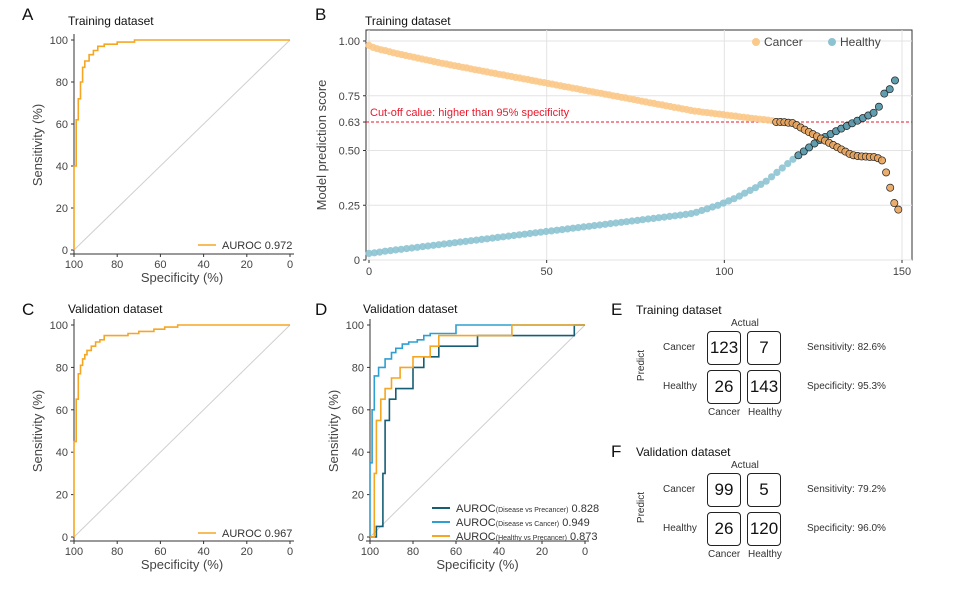 This screenshot has width=966, height=589. I want to click on panel-e-label: E, so click(617, 309).